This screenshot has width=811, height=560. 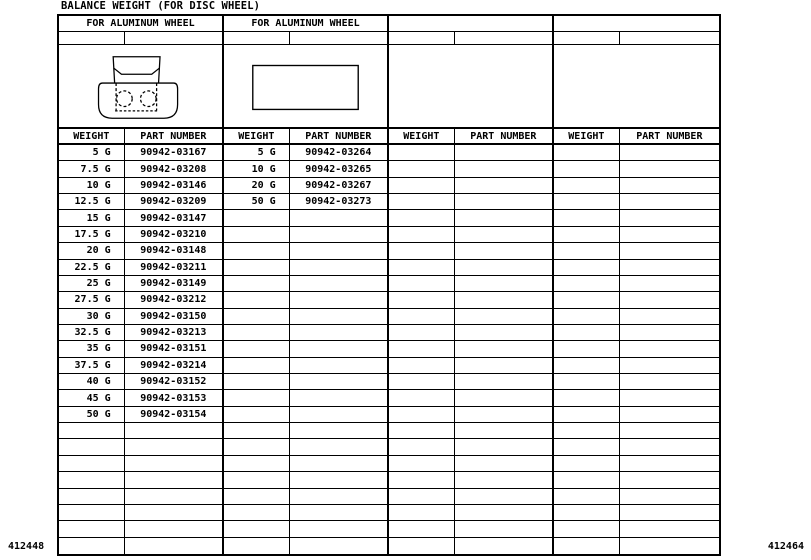 What do you see at coordinates (174, 137) in the screenshot?
I see `part-number-column-header: PART NUMBER` at bounding box center [174, 137].